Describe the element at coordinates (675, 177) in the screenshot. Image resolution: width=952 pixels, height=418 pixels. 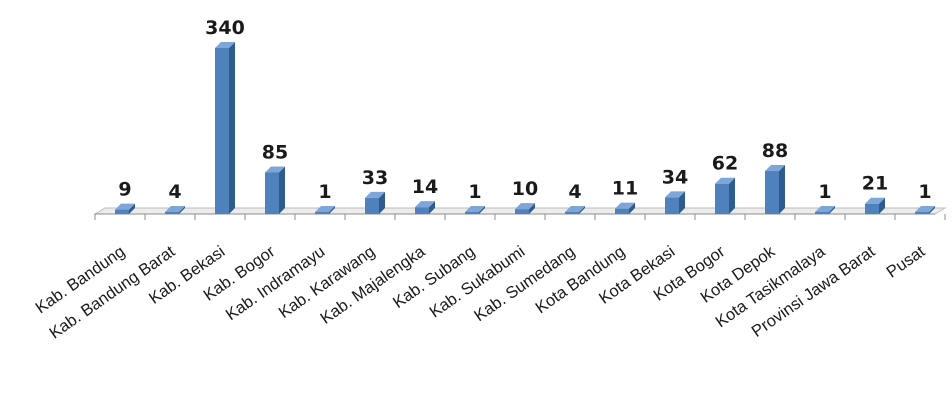
I see `bar-value-label: 34` at that location.